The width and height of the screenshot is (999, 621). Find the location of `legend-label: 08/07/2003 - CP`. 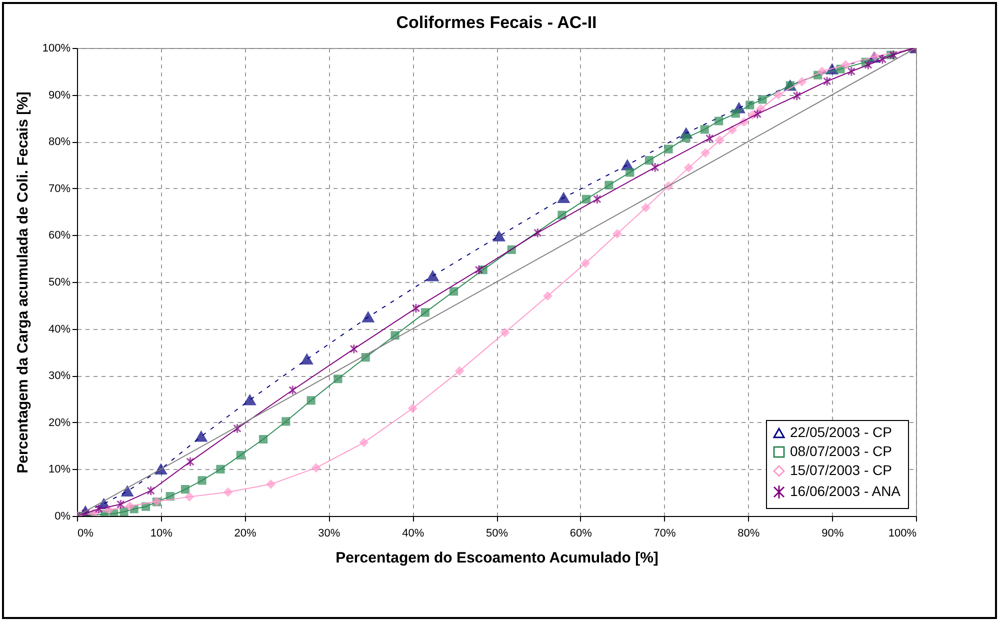

legend-label: 08/07/2003 - CP is located at coordinates (841, 451).